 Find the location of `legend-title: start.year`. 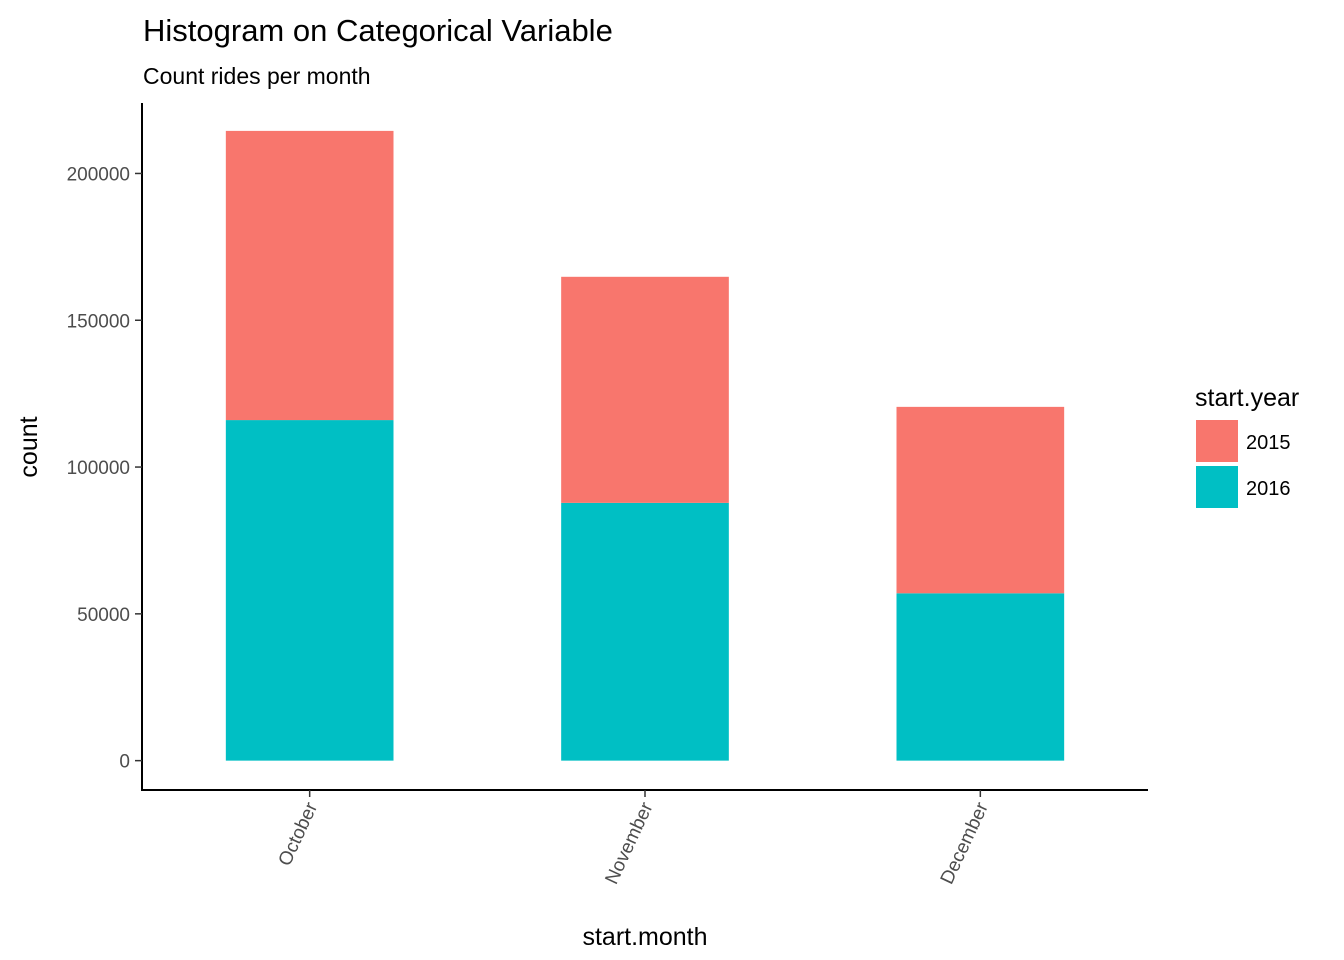

legend-title: start.year is located at coordinates (1247, 398).